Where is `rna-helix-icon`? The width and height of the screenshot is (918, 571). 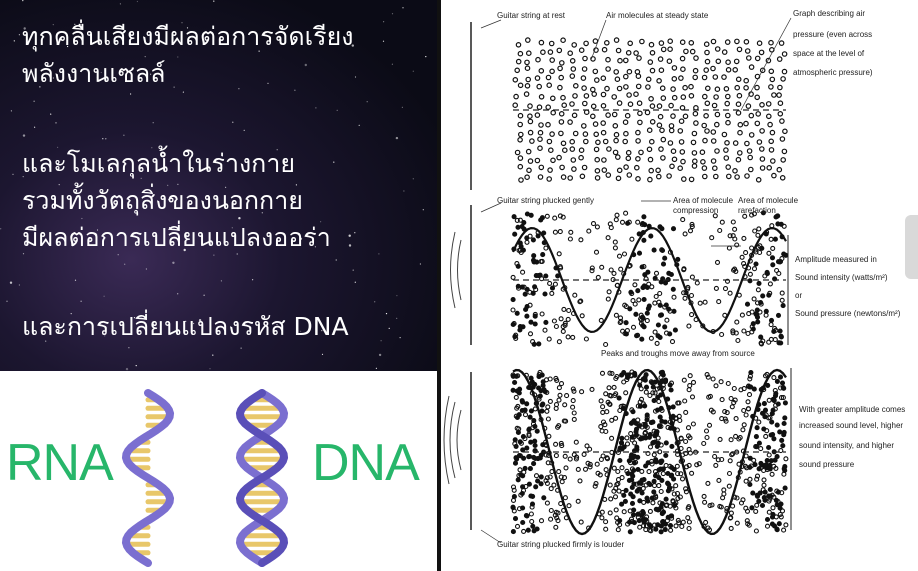
rna-helix-icon is located at coordinates (148, 478).